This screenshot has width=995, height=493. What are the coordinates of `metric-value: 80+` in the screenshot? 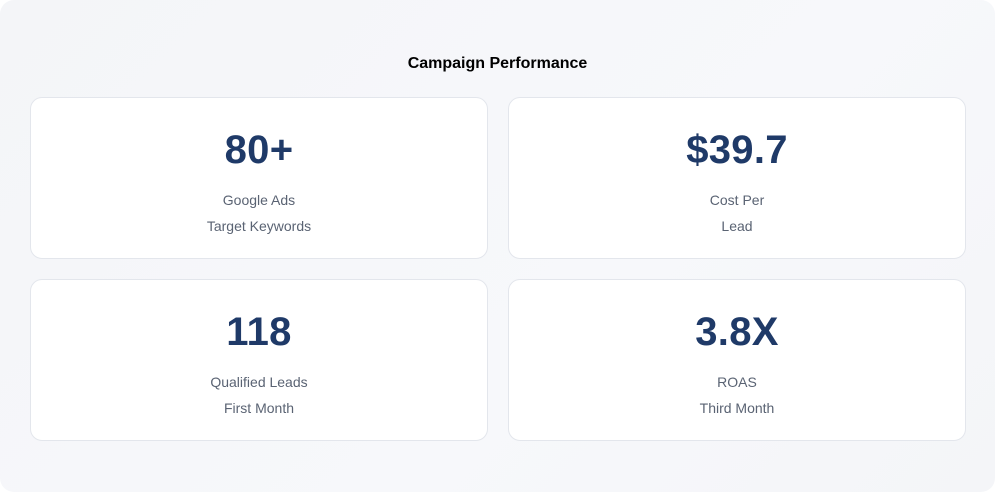 It's located at (259, 150).